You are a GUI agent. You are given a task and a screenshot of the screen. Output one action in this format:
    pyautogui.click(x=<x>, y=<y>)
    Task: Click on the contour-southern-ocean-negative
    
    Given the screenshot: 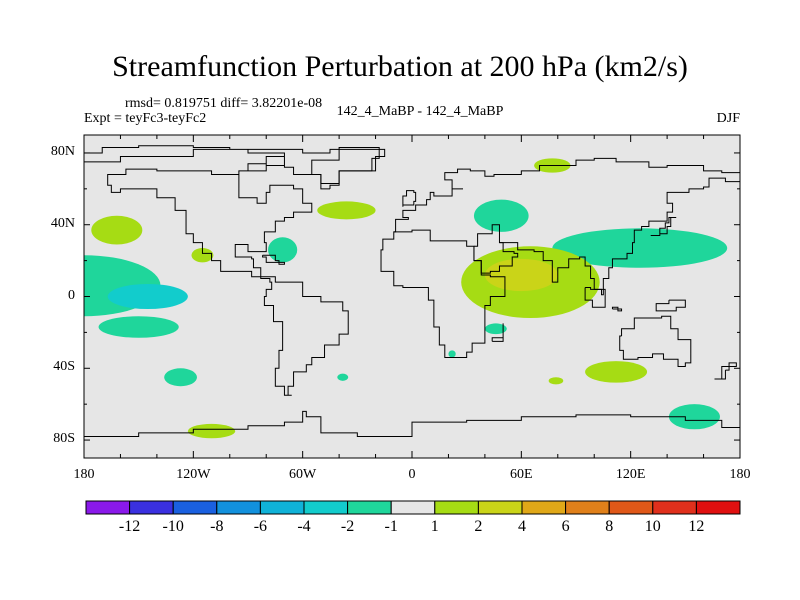 What is the action you would take?
    pyautogui.click(x=694, y=417)
    